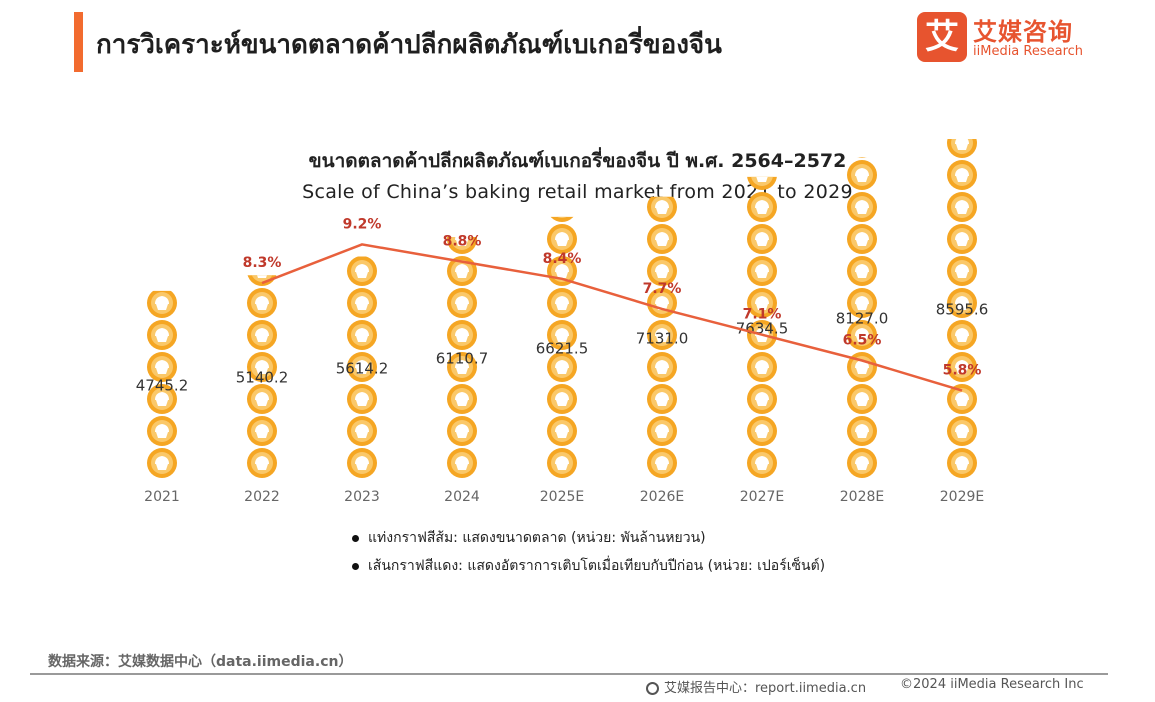  I want to click on growth-rate-label: 7.1%, so click(762, 315).